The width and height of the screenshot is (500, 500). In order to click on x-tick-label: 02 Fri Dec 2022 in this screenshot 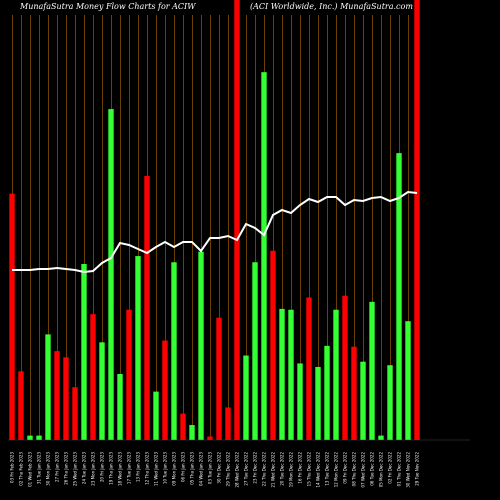, I will do `click(390, 468)`.